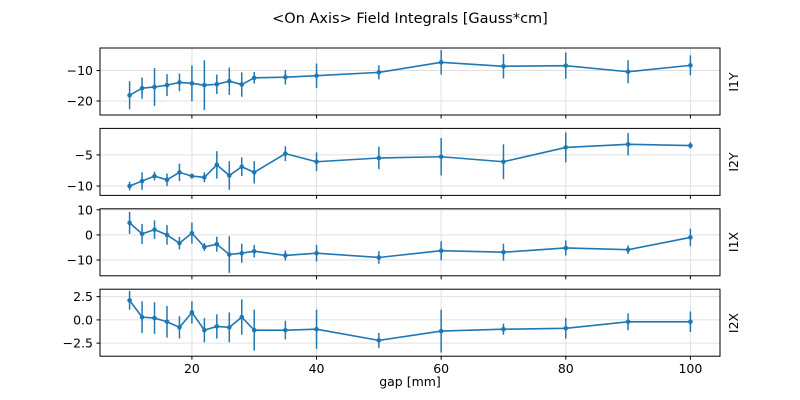 The width and height of the screenshot is (800, 400). I want to click on y-tick-label: −5, so click(84, 154).